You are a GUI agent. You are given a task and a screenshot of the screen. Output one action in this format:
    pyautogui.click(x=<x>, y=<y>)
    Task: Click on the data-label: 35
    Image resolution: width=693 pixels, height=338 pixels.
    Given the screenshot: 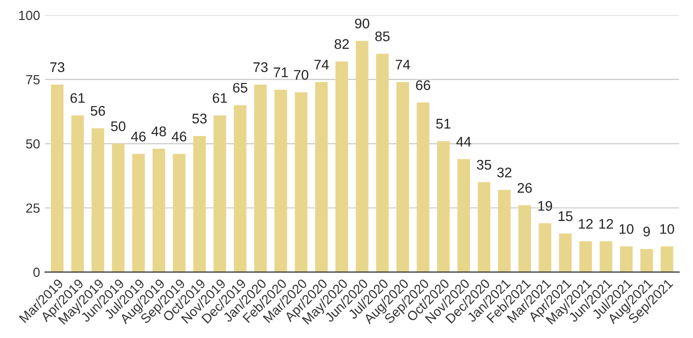 What is the action you would take?
    pyautogui.click(x=484, y=165)
    